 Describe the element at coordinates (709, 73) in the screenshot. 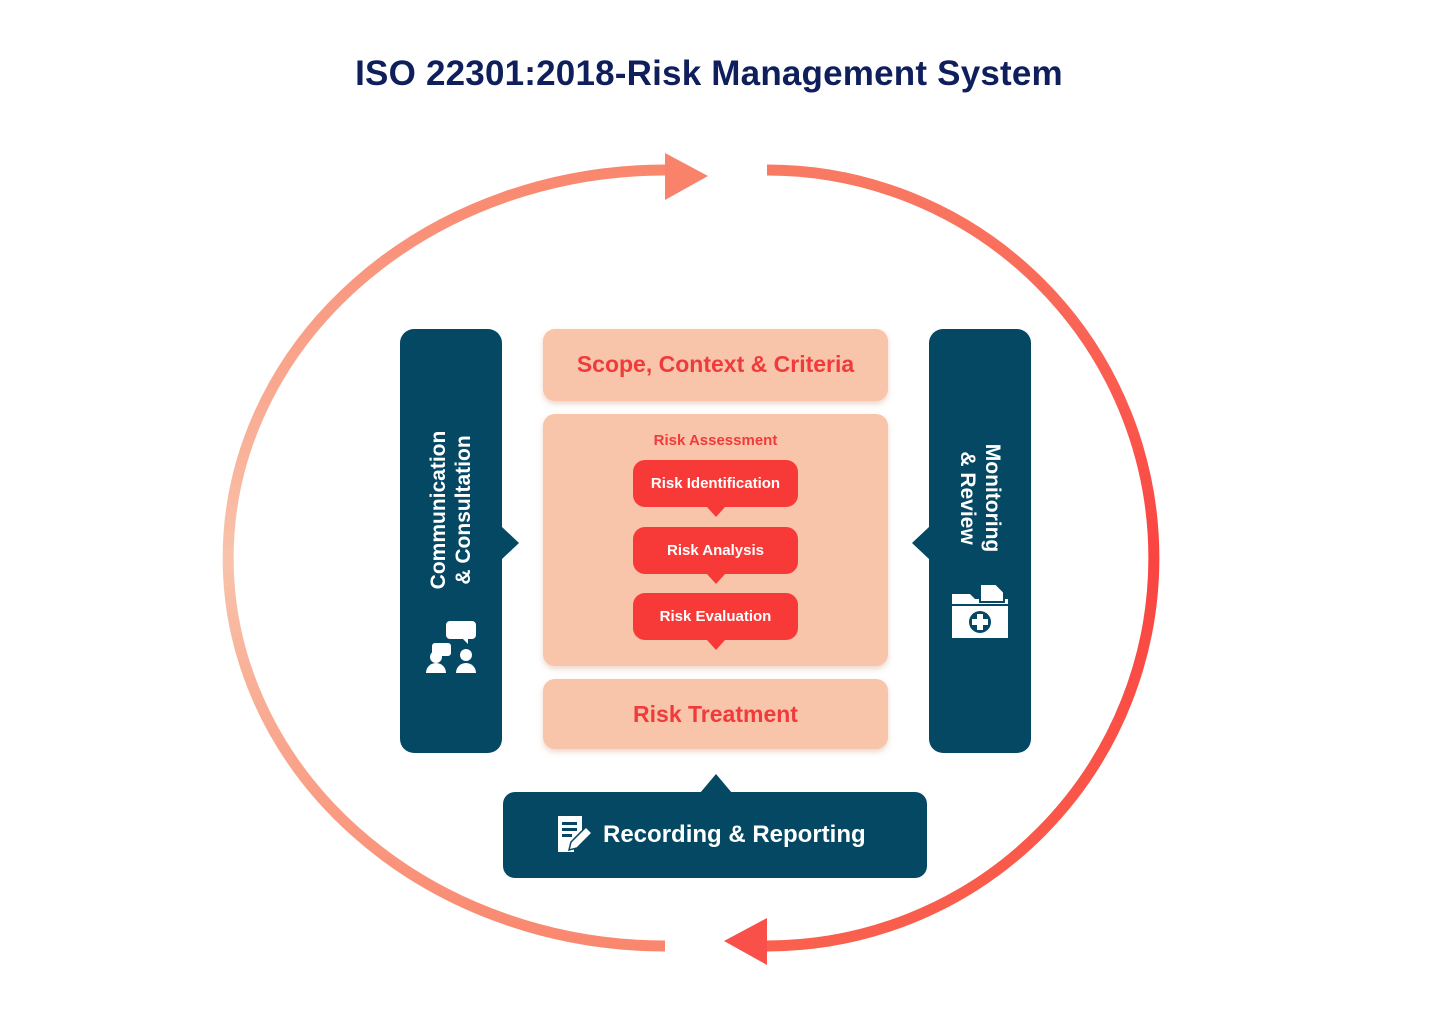

I see `diagram-title: ISO 22301:2018-Risk Management System` at that location.